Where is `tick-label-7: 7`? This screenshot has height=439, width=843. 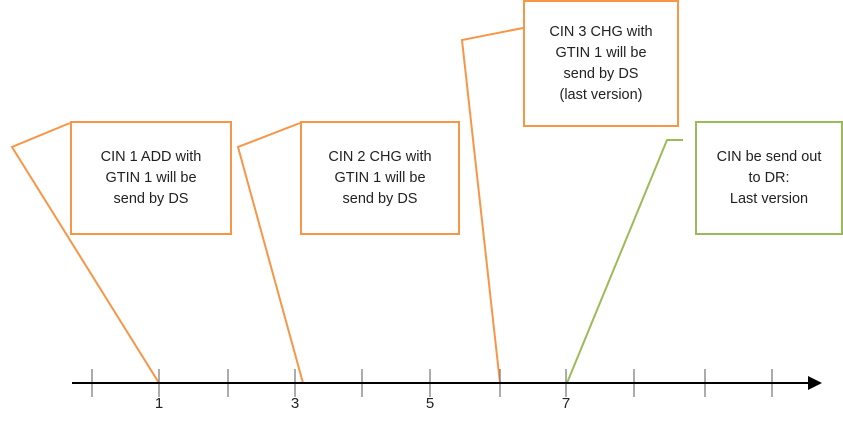 tick-label-7: 7 is located at coordinates (566, 403).